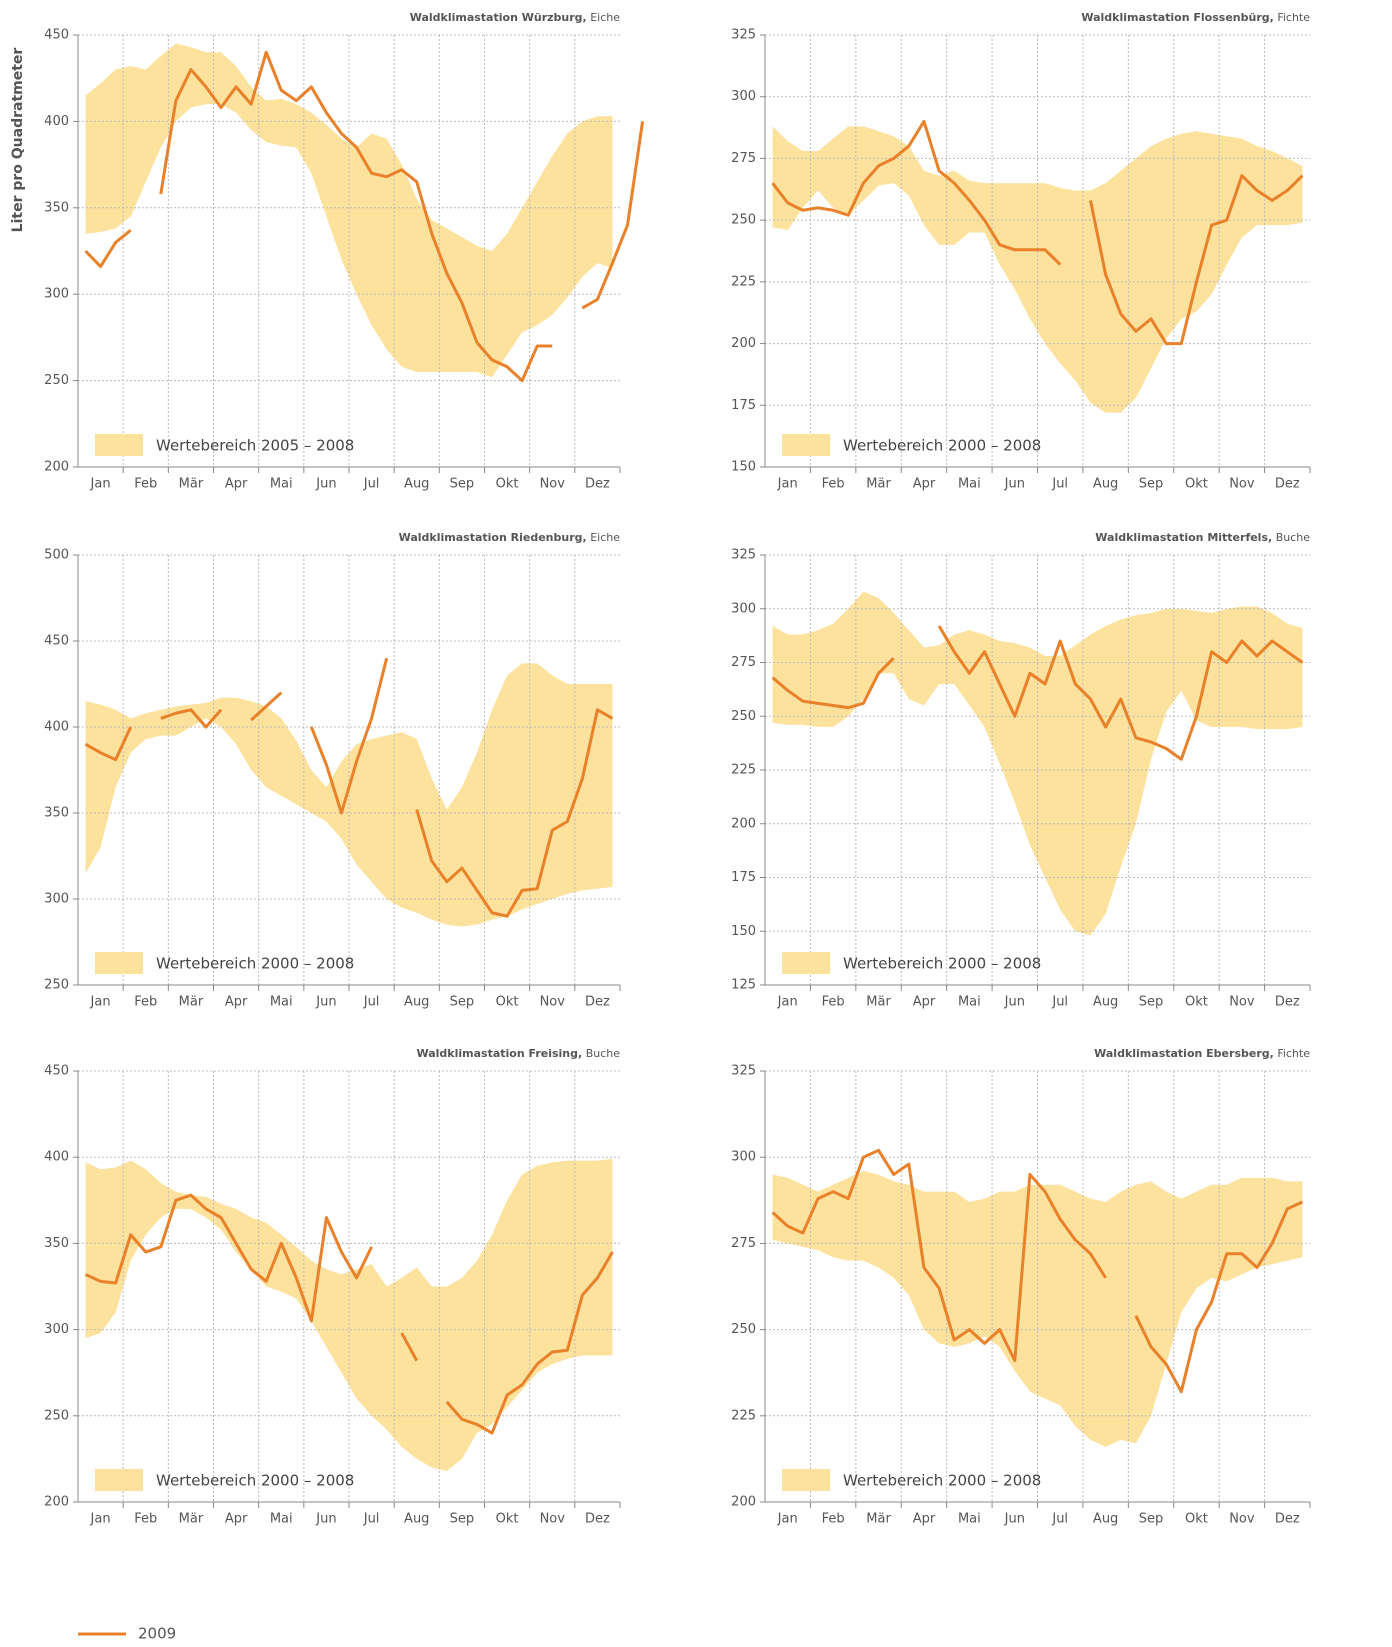 The height and width of the screenshot is (1647, 1392). I want to click on title-station: Waldklimastation Würzburg,, so click(498, 17).